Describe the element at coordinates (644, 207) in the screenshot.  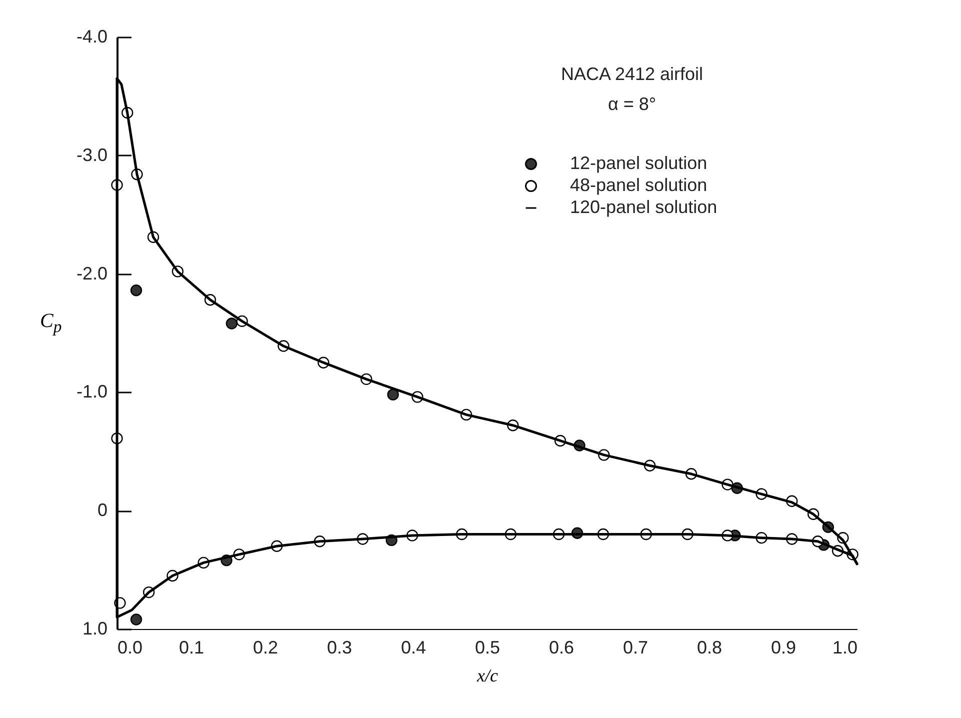
I see `legend-label: 120-panel solution` at that location.